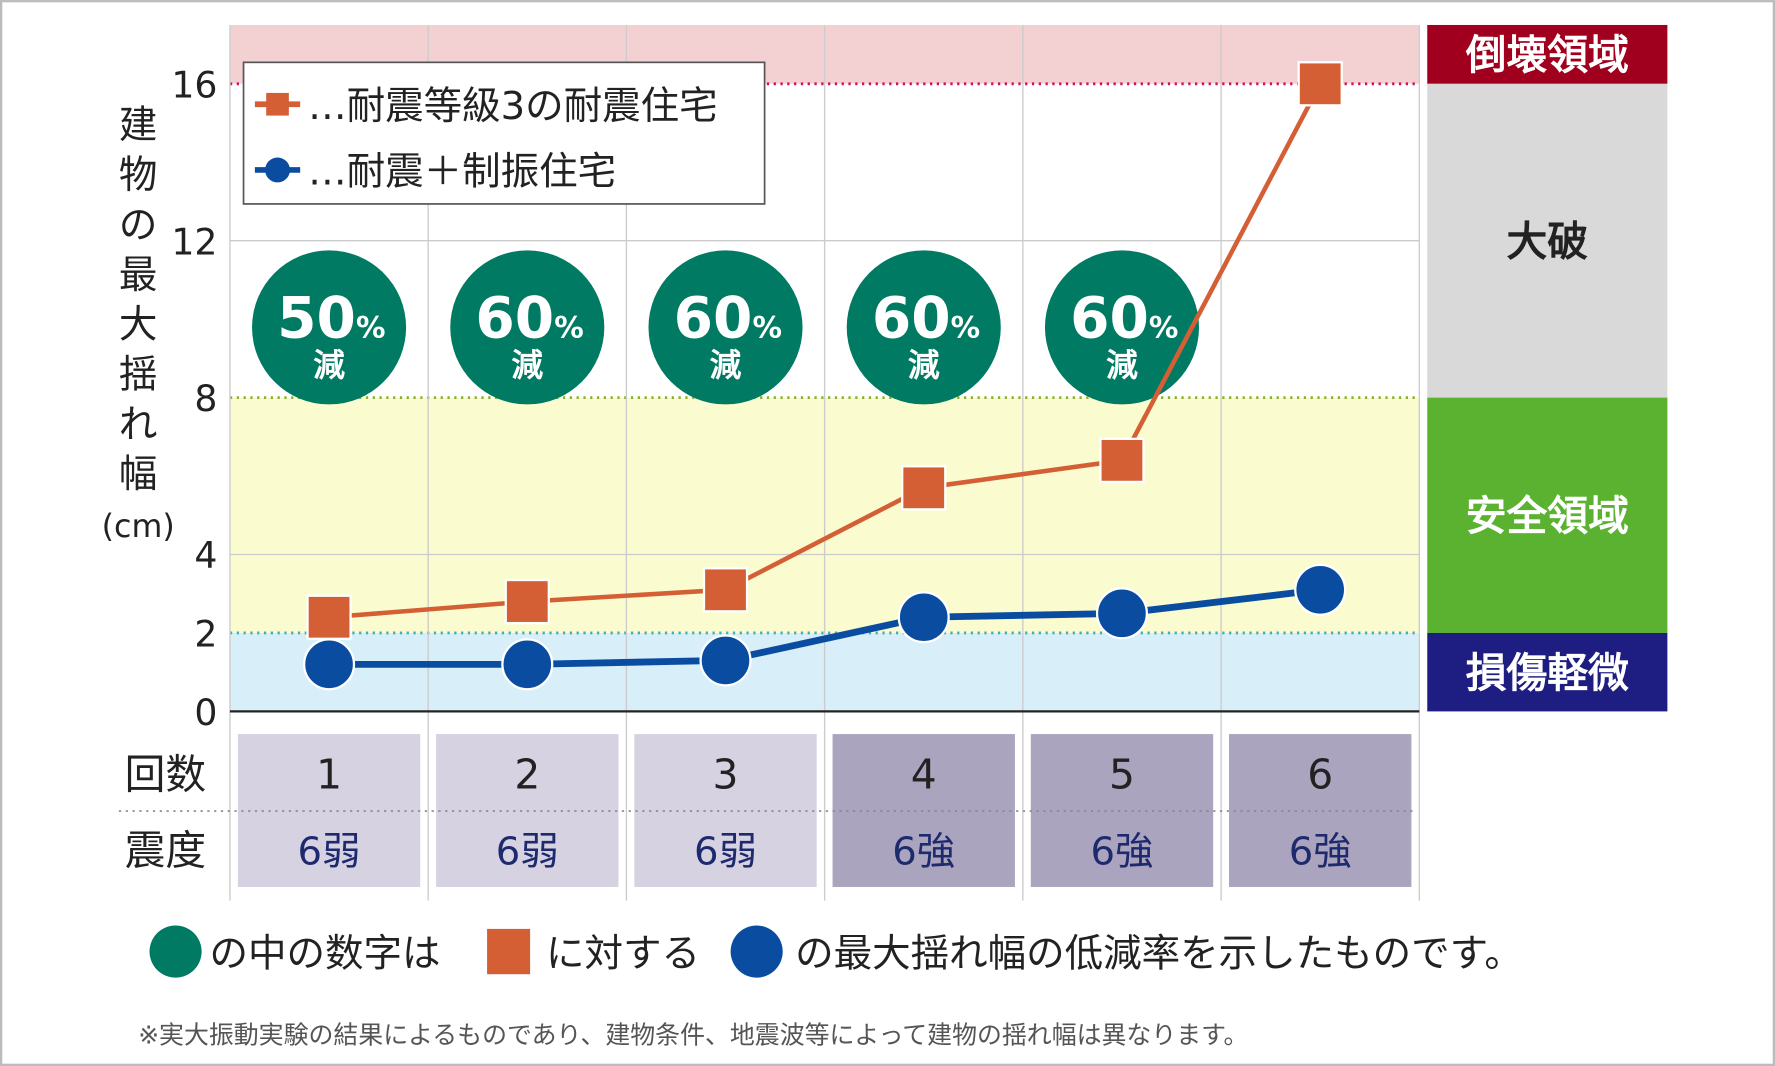 This screenshot has width=1775, height=1066. I want to click on y-tick-label: 2, so click(205, 634).